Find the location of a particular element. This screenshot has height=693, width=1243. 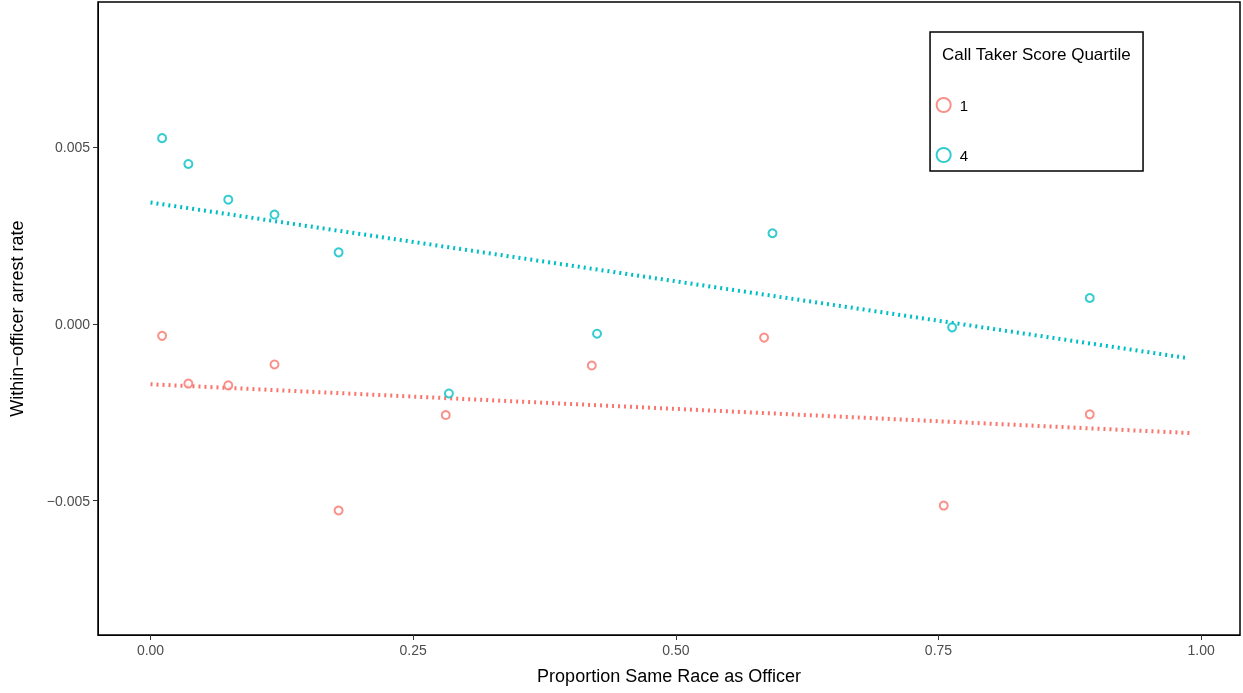

legend-label: 4 is located at coordinates (963, 155).